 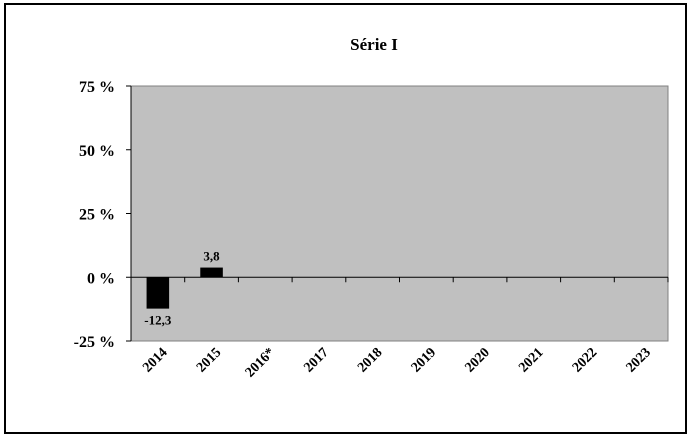 I want to click on x-tick-label: 2017, so click(x=316, y=360).